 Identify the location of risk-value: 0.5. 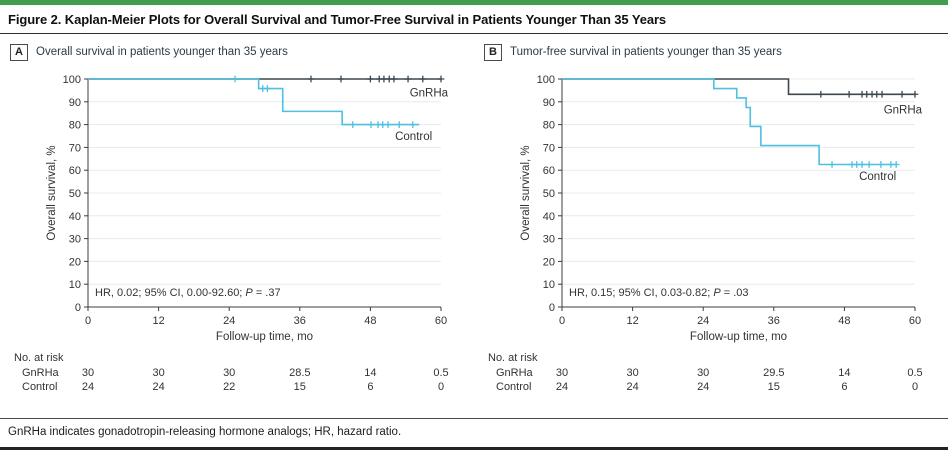
(441, 373).